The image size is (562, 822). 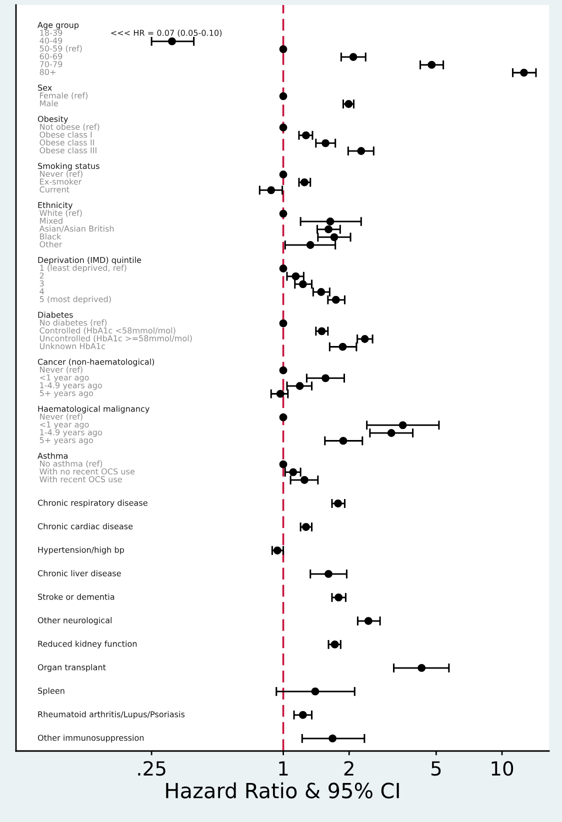 I want to click on y-tick-label: Not obese (ref), so click(x=70, y=127).